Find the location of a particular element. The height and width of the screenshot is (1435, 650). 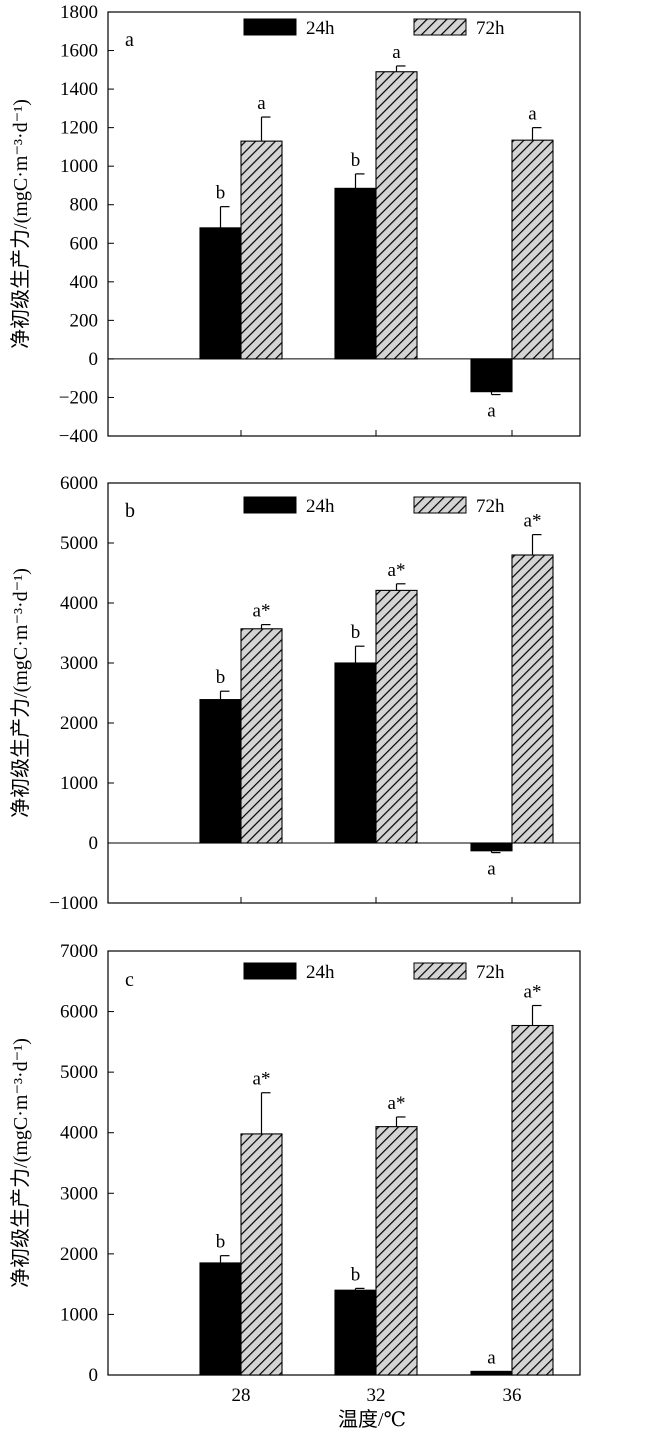

y-tick-label: −400 is located at coordinates (78, 436).